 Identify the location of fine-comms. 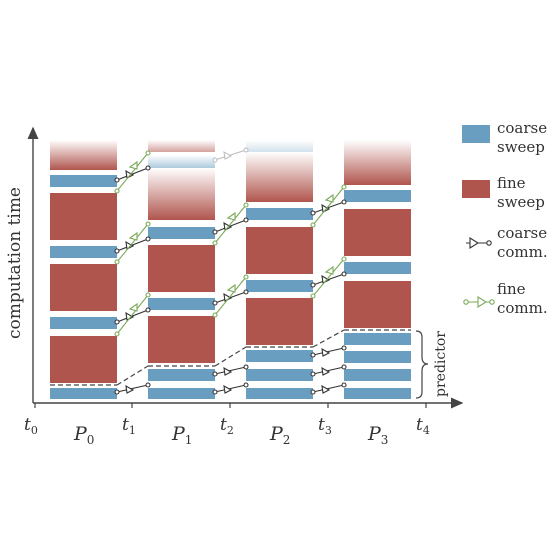
(230, 243).